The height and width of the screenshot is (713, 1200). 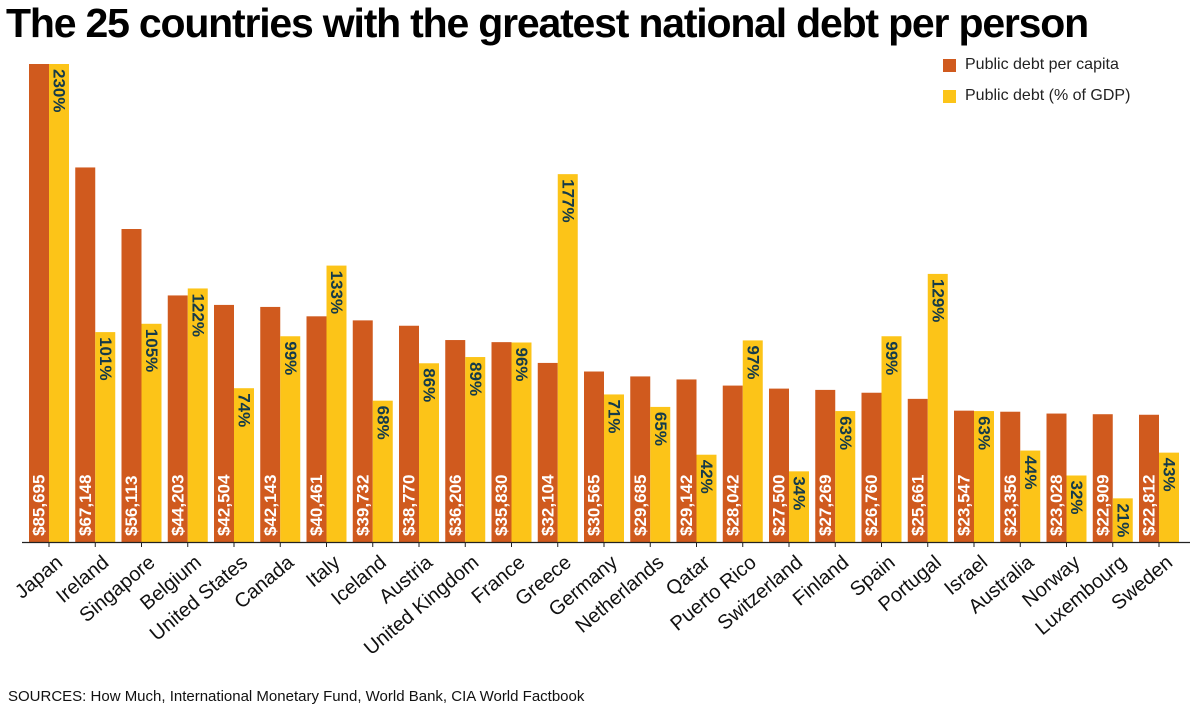 I want to click on legend-item-per-capita: Public debt per capita, so click(x=1036, y=65).